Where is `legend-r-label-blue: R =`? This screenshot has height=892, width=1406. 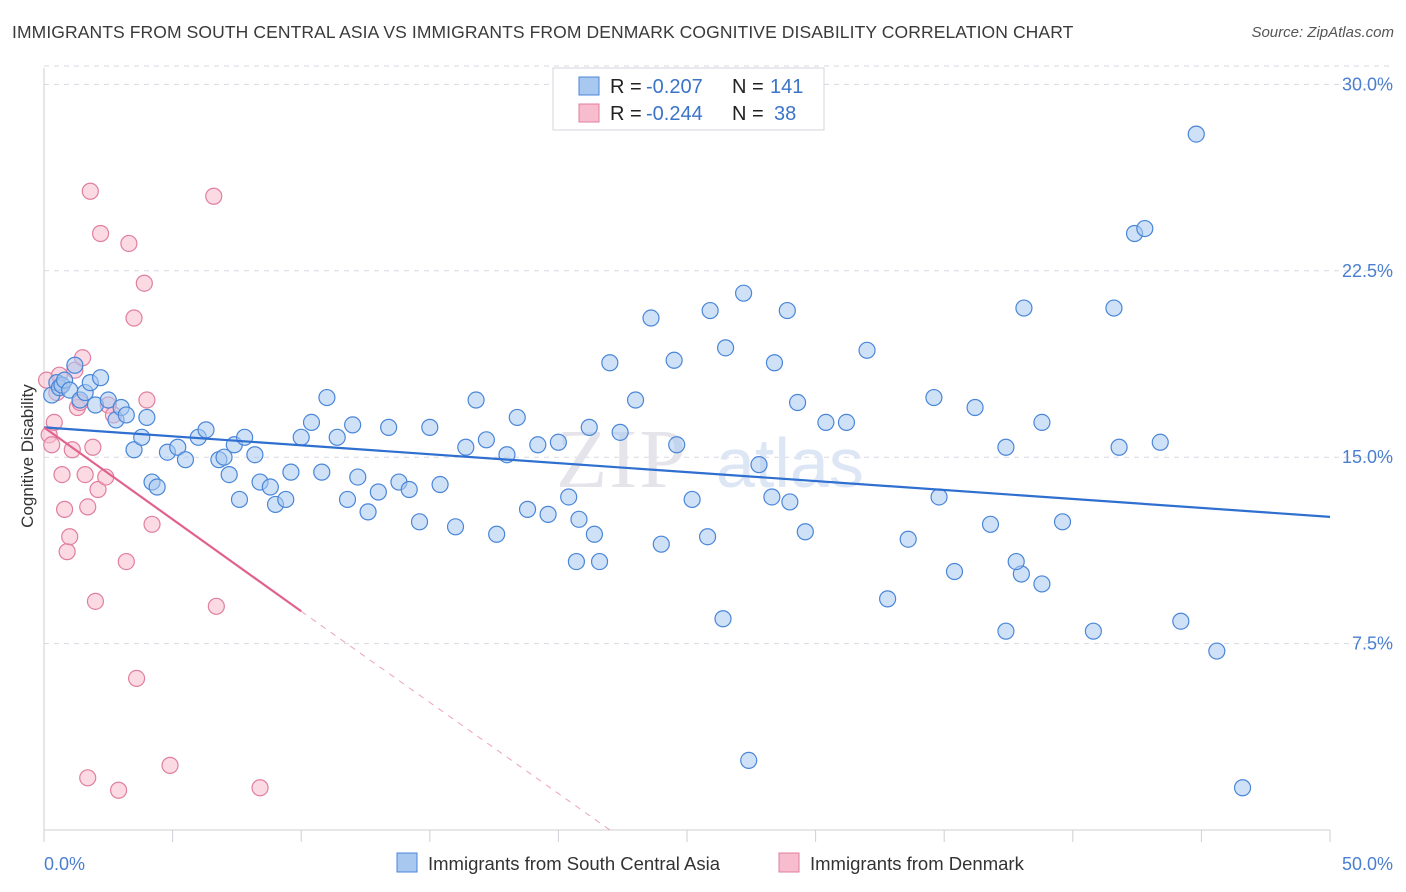
legend-r-label-blue: R = is located at coordinates (626, 87).